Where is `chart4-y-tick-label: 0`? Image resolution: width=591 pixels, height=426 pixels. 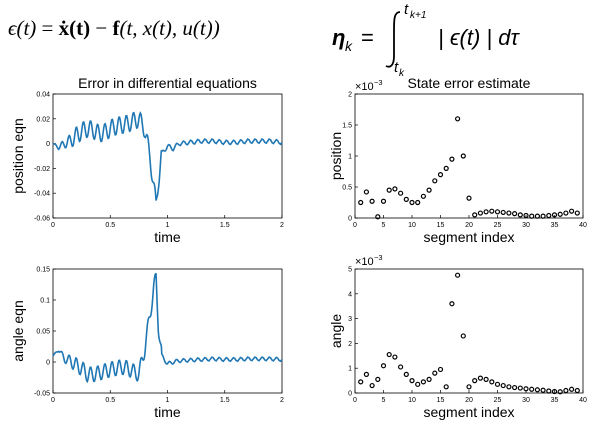
chart4-y-tick-label: 0 is located at coordinates (350, 394).